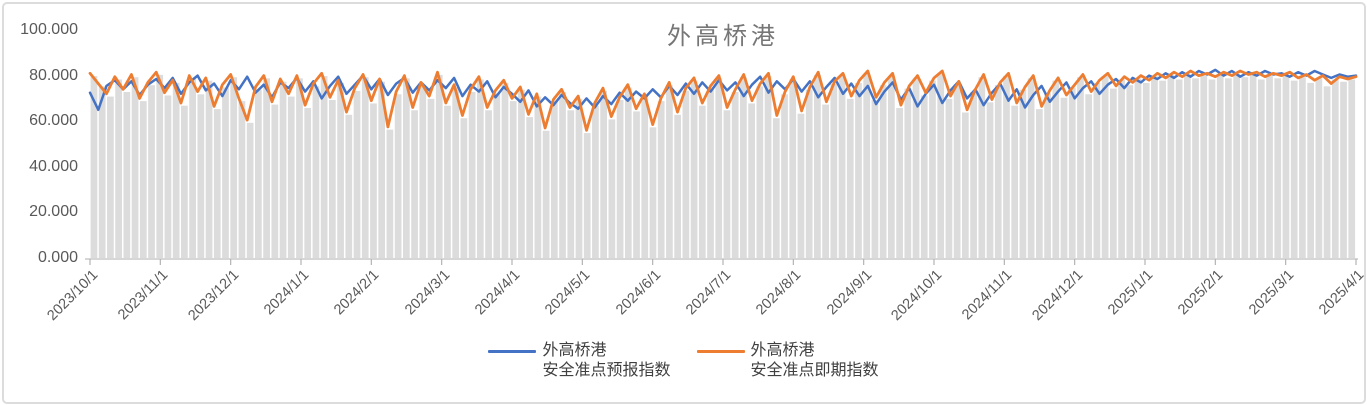  I want to click on series-line-spot, so click(723, 100).